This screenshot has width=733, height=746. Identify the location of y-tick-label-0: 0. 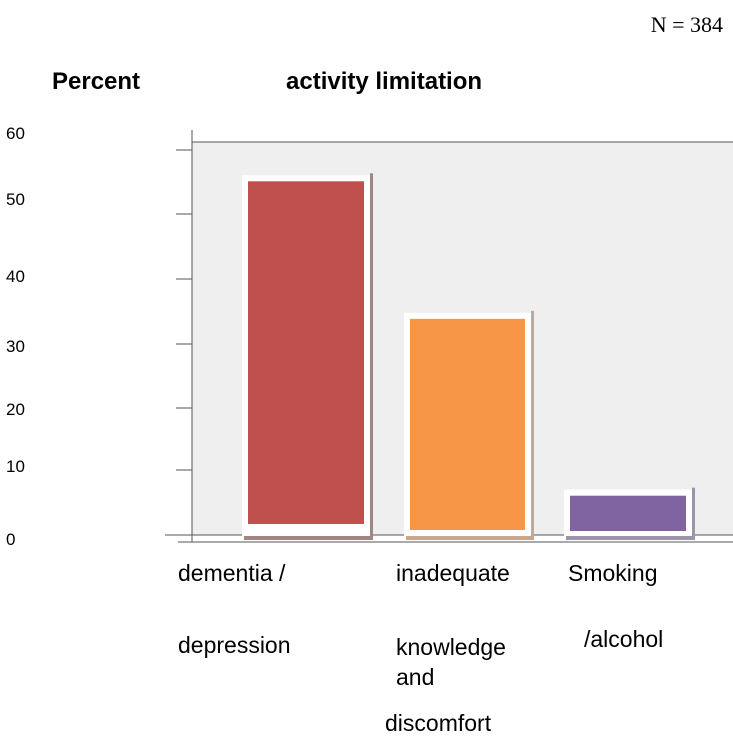
(11, 539).